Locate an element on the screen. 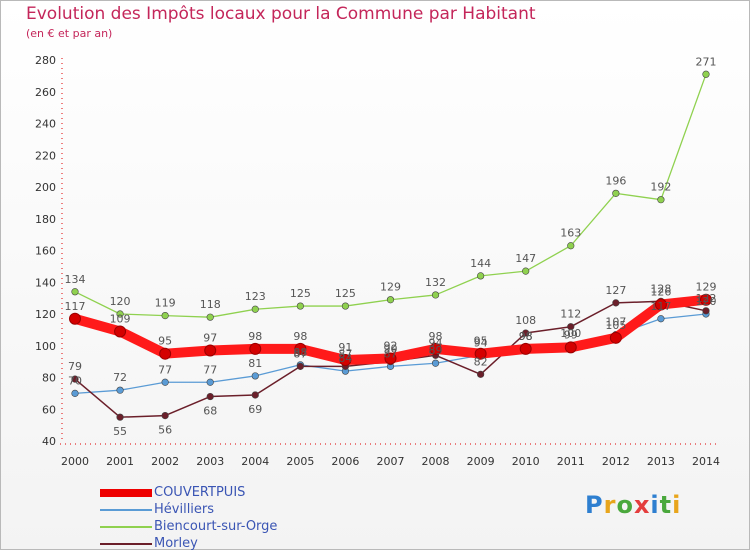  x-tick-label: 2000 is located at coordinates (75, 461).